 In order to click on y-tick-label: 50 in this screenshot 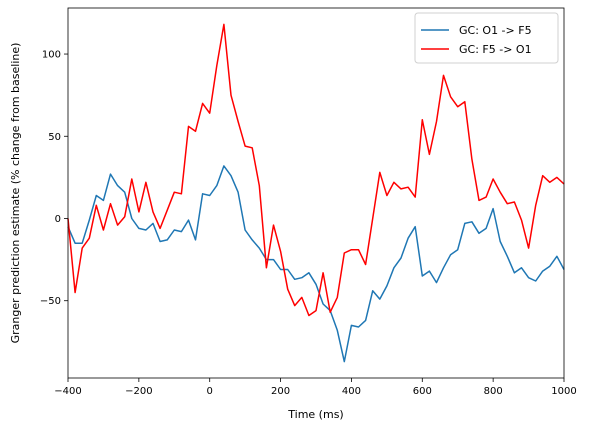, I will do `click(54, 137)`.